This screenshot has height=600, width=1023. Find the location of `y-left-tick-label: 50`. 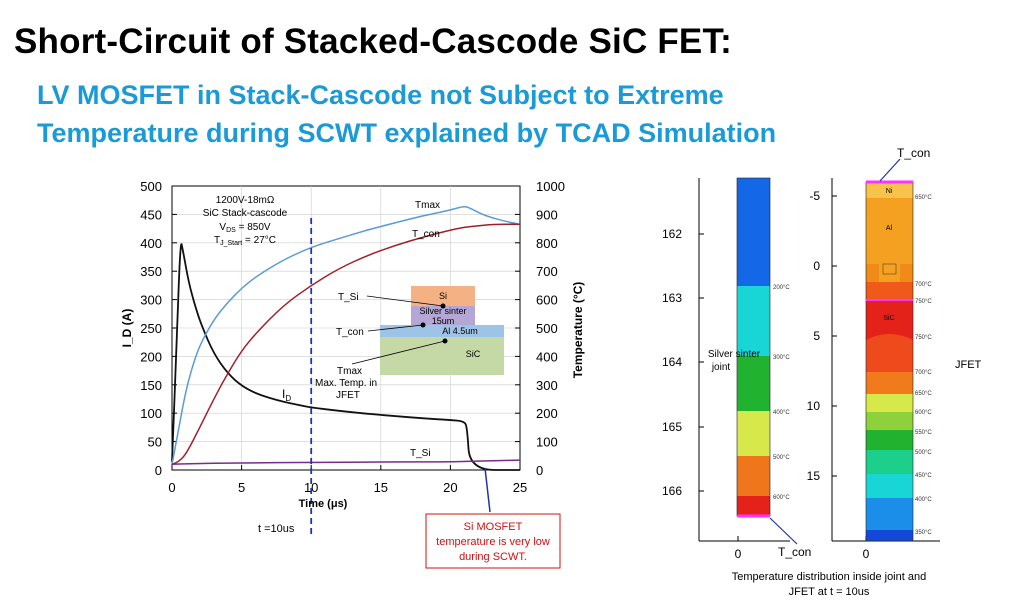

y-left-tick-label: 50 is located at coordinates (155, 442).